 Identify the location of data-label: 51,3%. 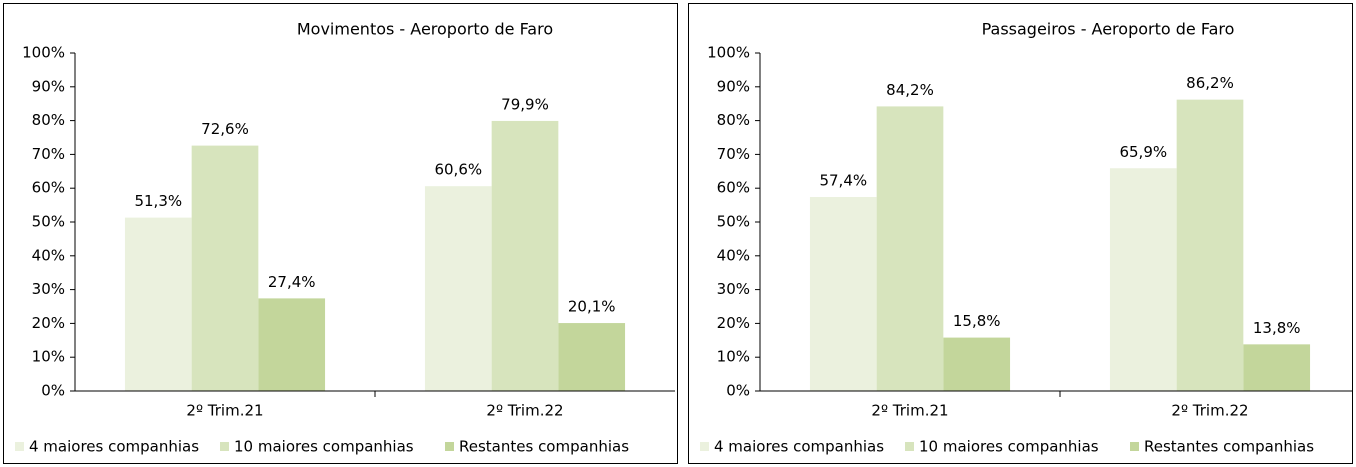
(158, 201).